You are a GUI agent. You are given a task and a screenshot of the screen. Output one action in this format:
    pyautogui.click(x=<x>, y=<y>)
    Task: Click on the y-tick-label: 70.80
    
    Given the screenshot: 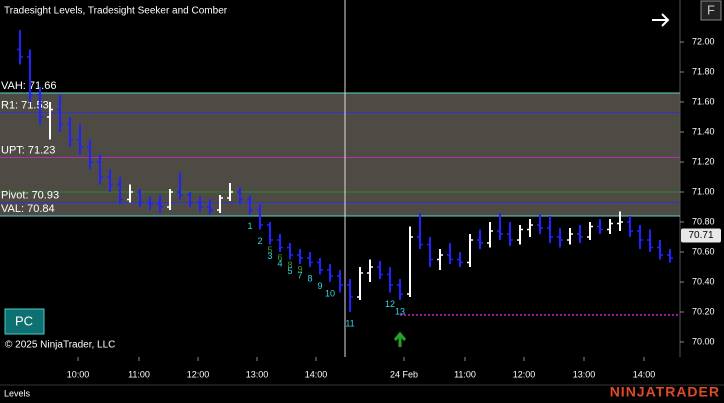 What is the action you would take?
    pyautogui.click(x=703, y=221)
    